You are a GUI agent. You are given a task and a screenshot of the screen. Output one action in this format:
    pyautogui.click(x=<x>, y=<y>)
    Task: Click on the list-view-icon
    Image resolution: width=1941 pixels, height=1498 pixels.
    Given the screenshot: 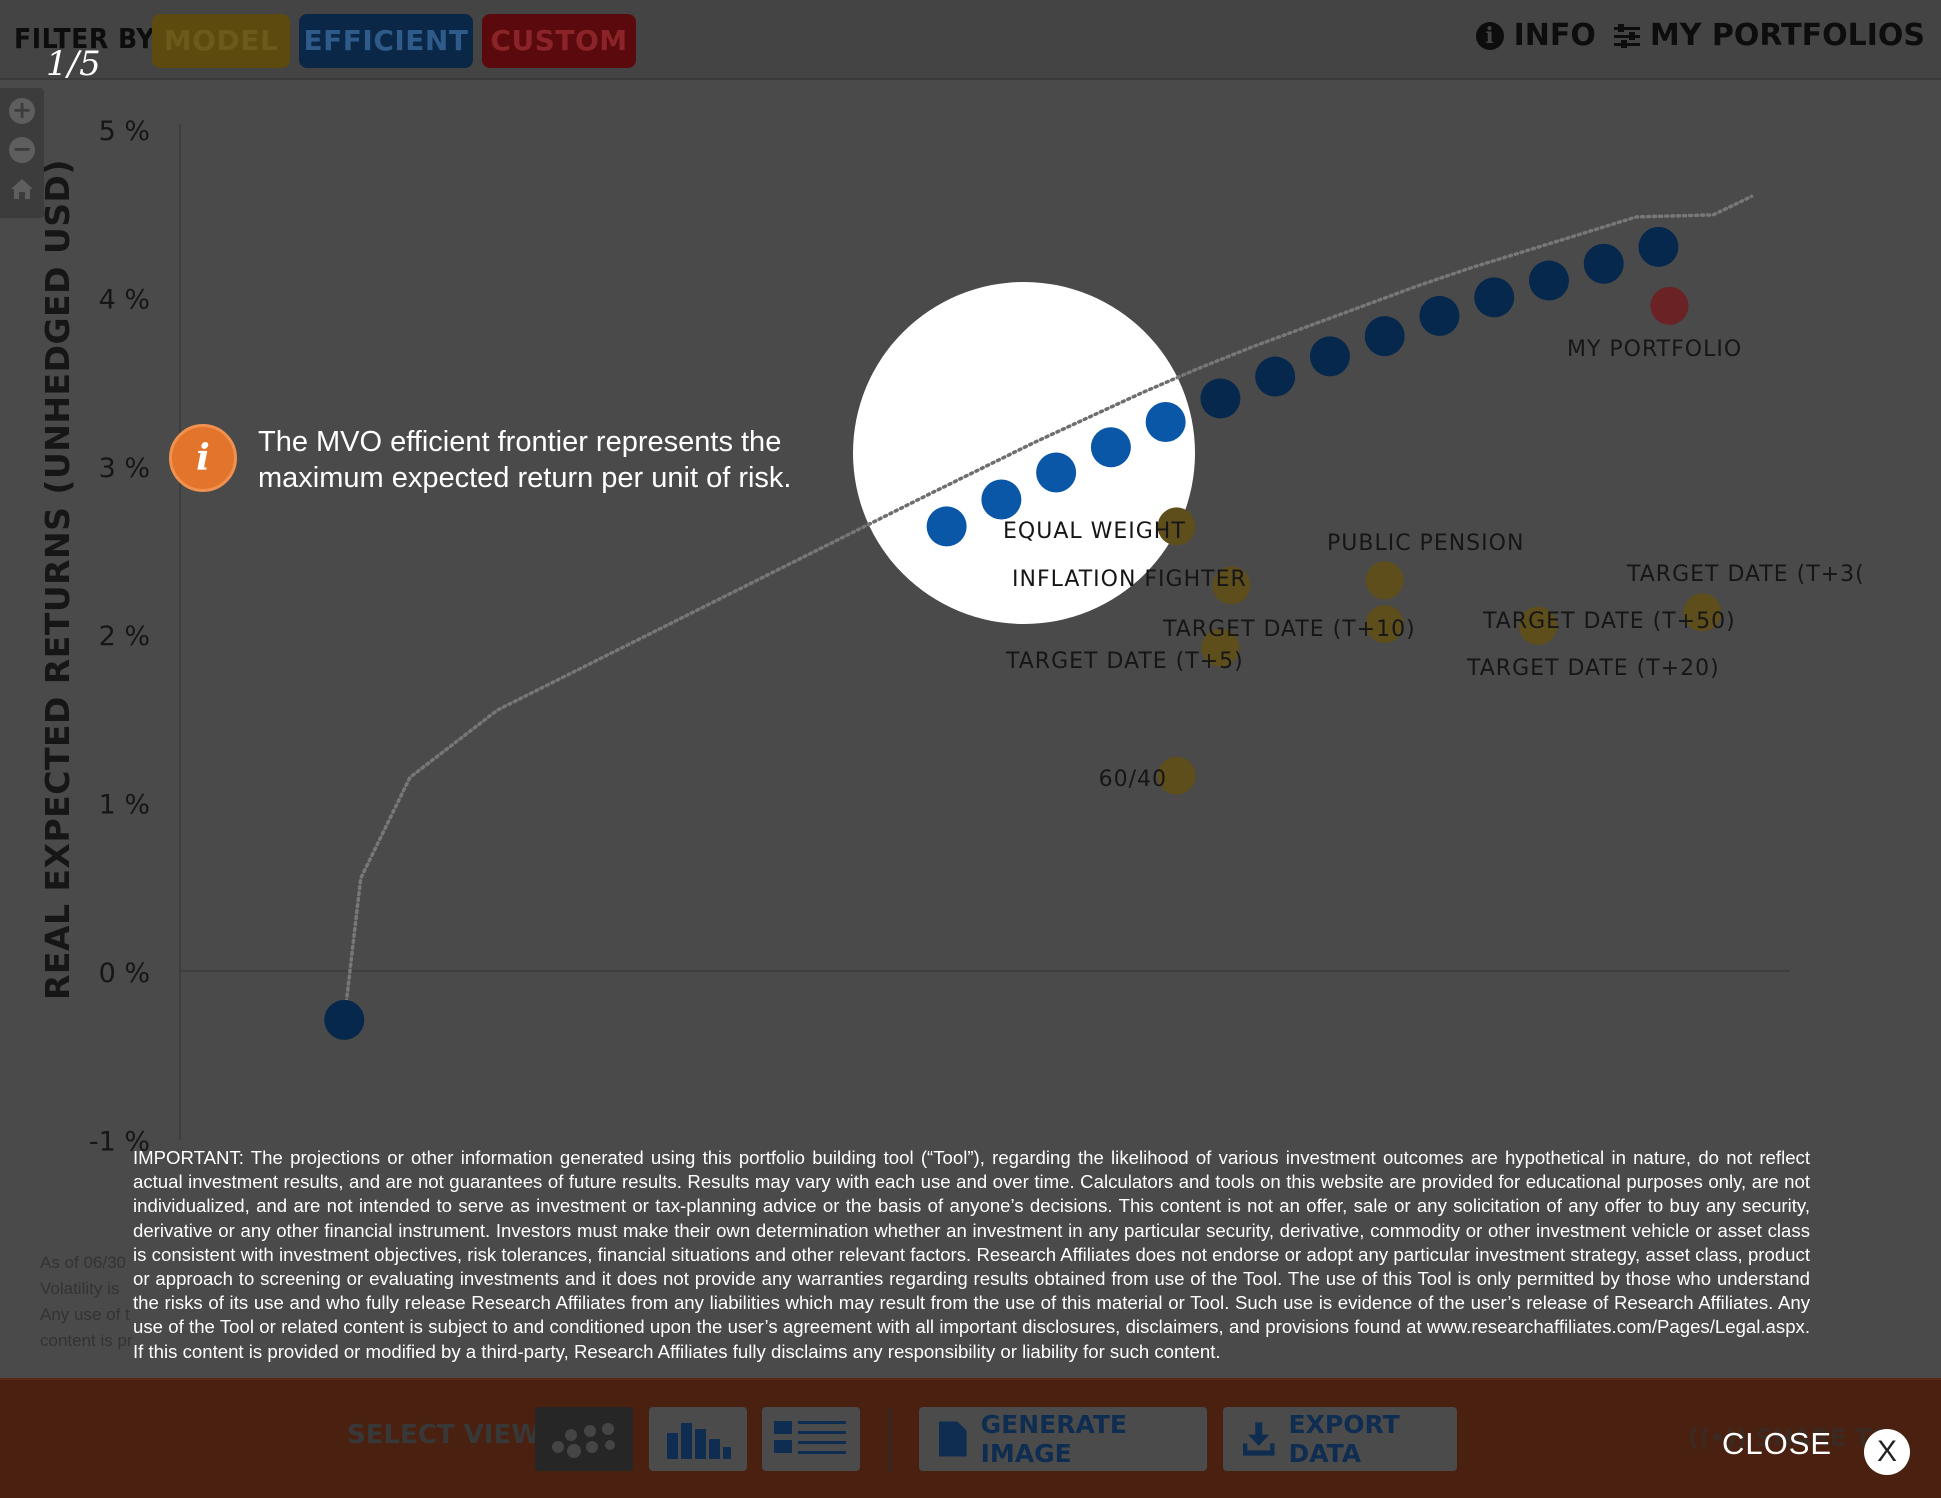 What is the action you would take?
    pyautogui.click(x=810, y=1437)
    